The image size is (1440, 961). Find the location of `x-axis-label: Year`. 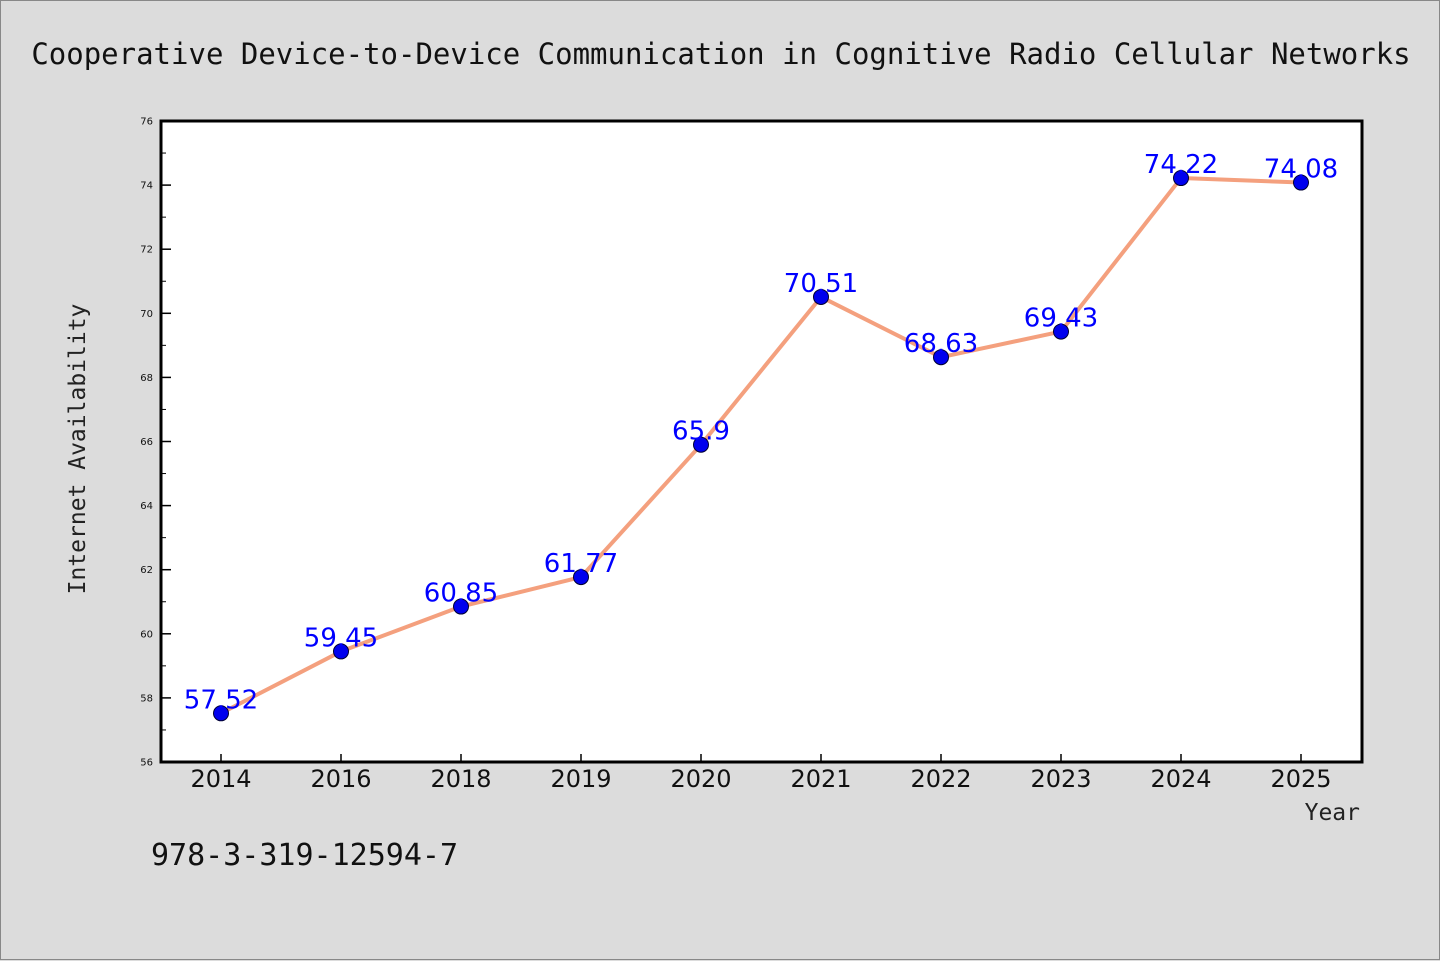

x-axis-label: Year is located at coordinates (1332, 813).